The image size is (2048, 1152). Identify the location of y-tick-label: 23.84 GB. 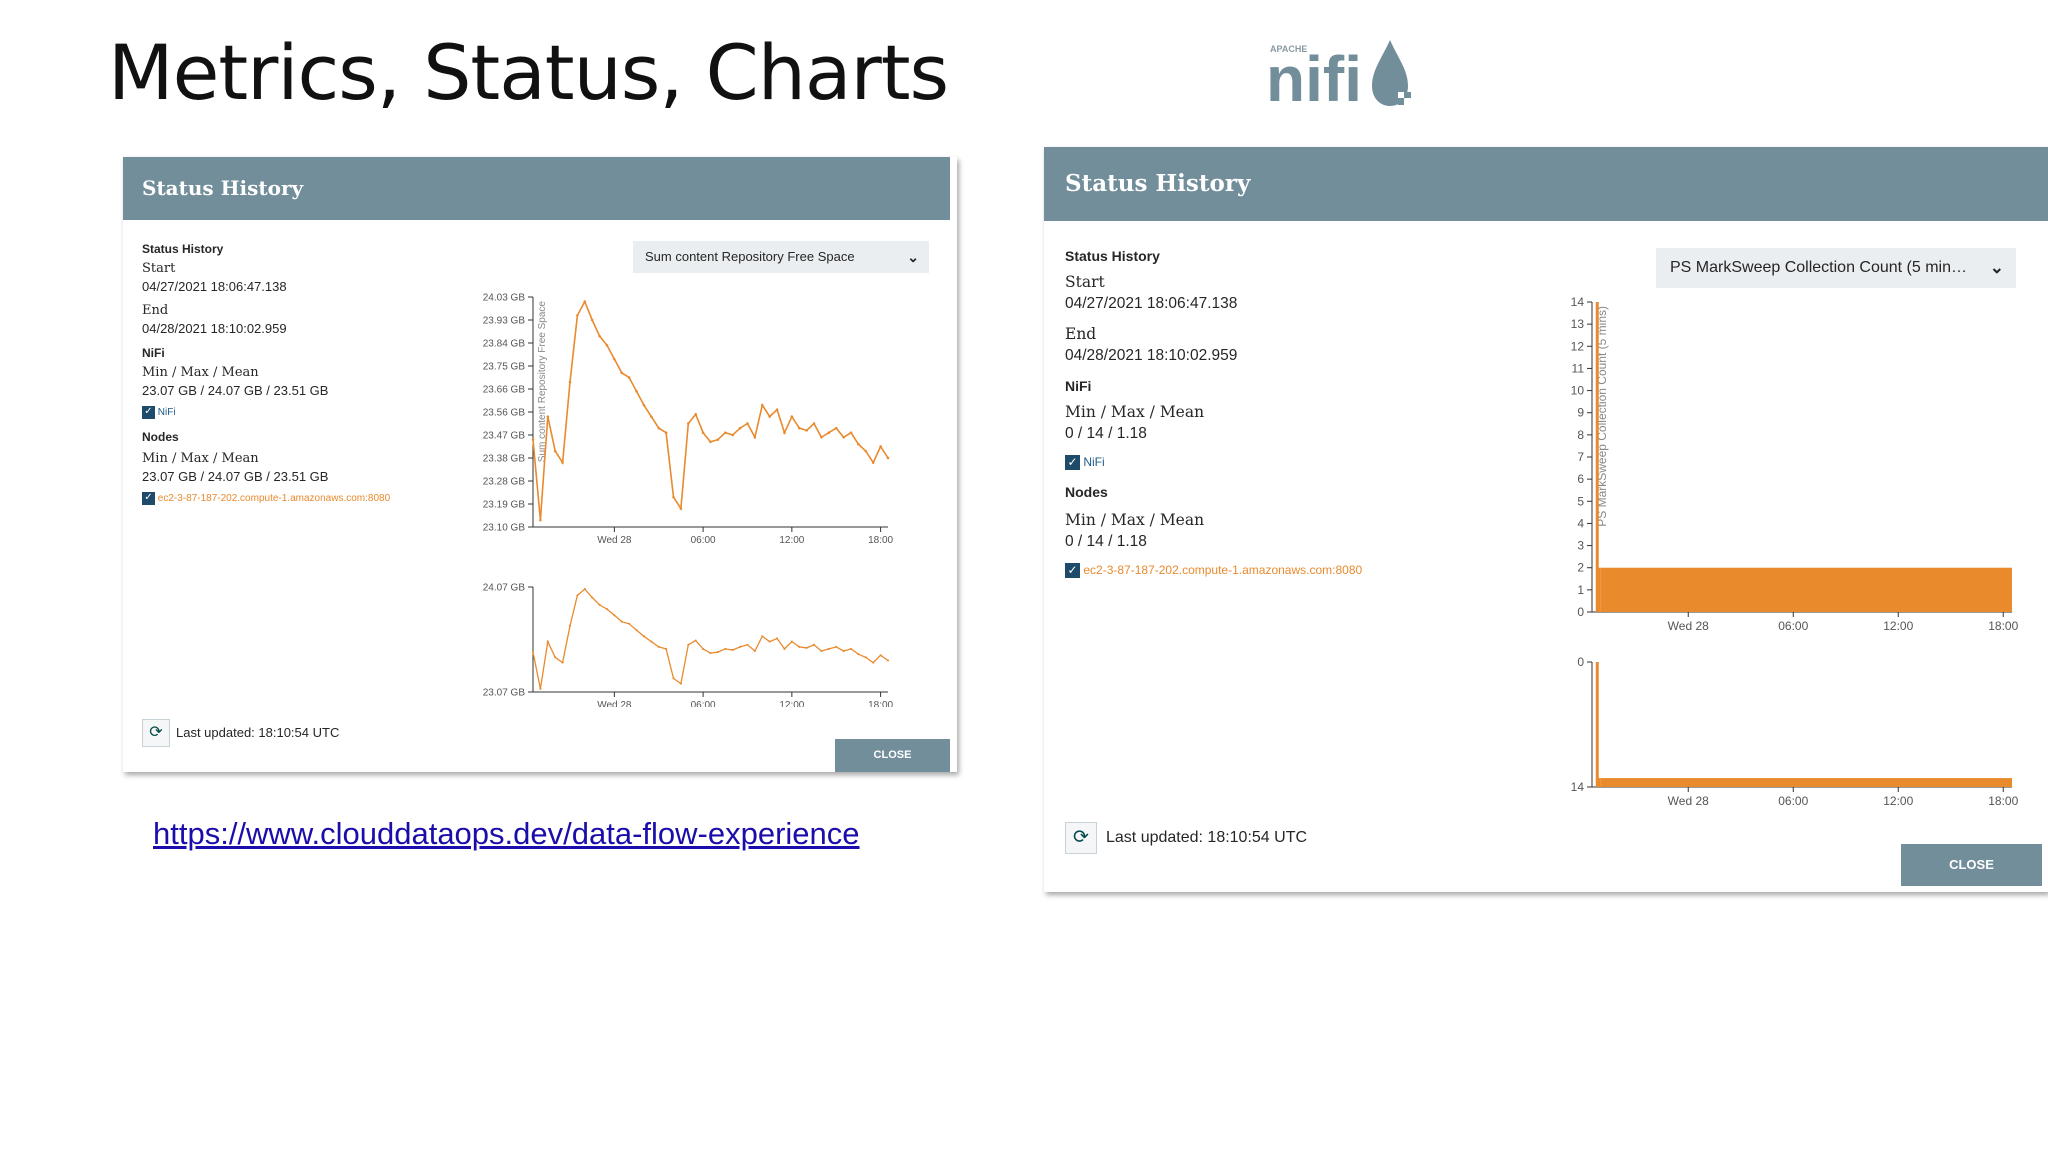
(504, 343).